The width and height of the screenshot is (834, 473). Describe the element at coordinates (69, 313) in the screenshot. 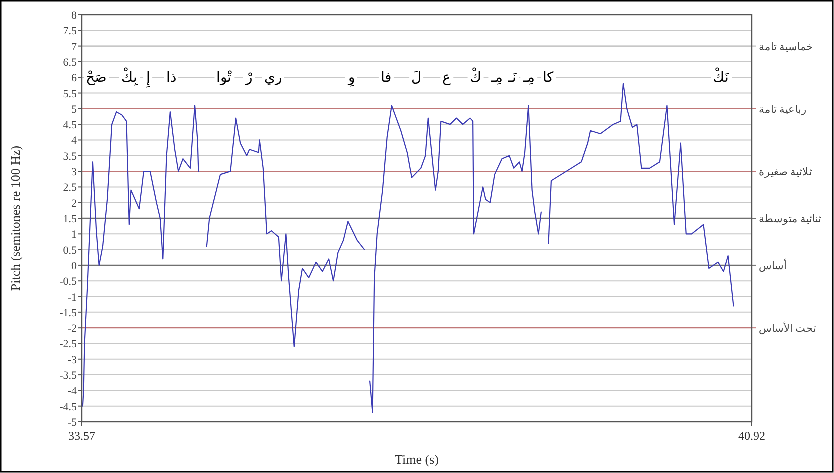

I see `y-tick-label: -1.5` at that location.